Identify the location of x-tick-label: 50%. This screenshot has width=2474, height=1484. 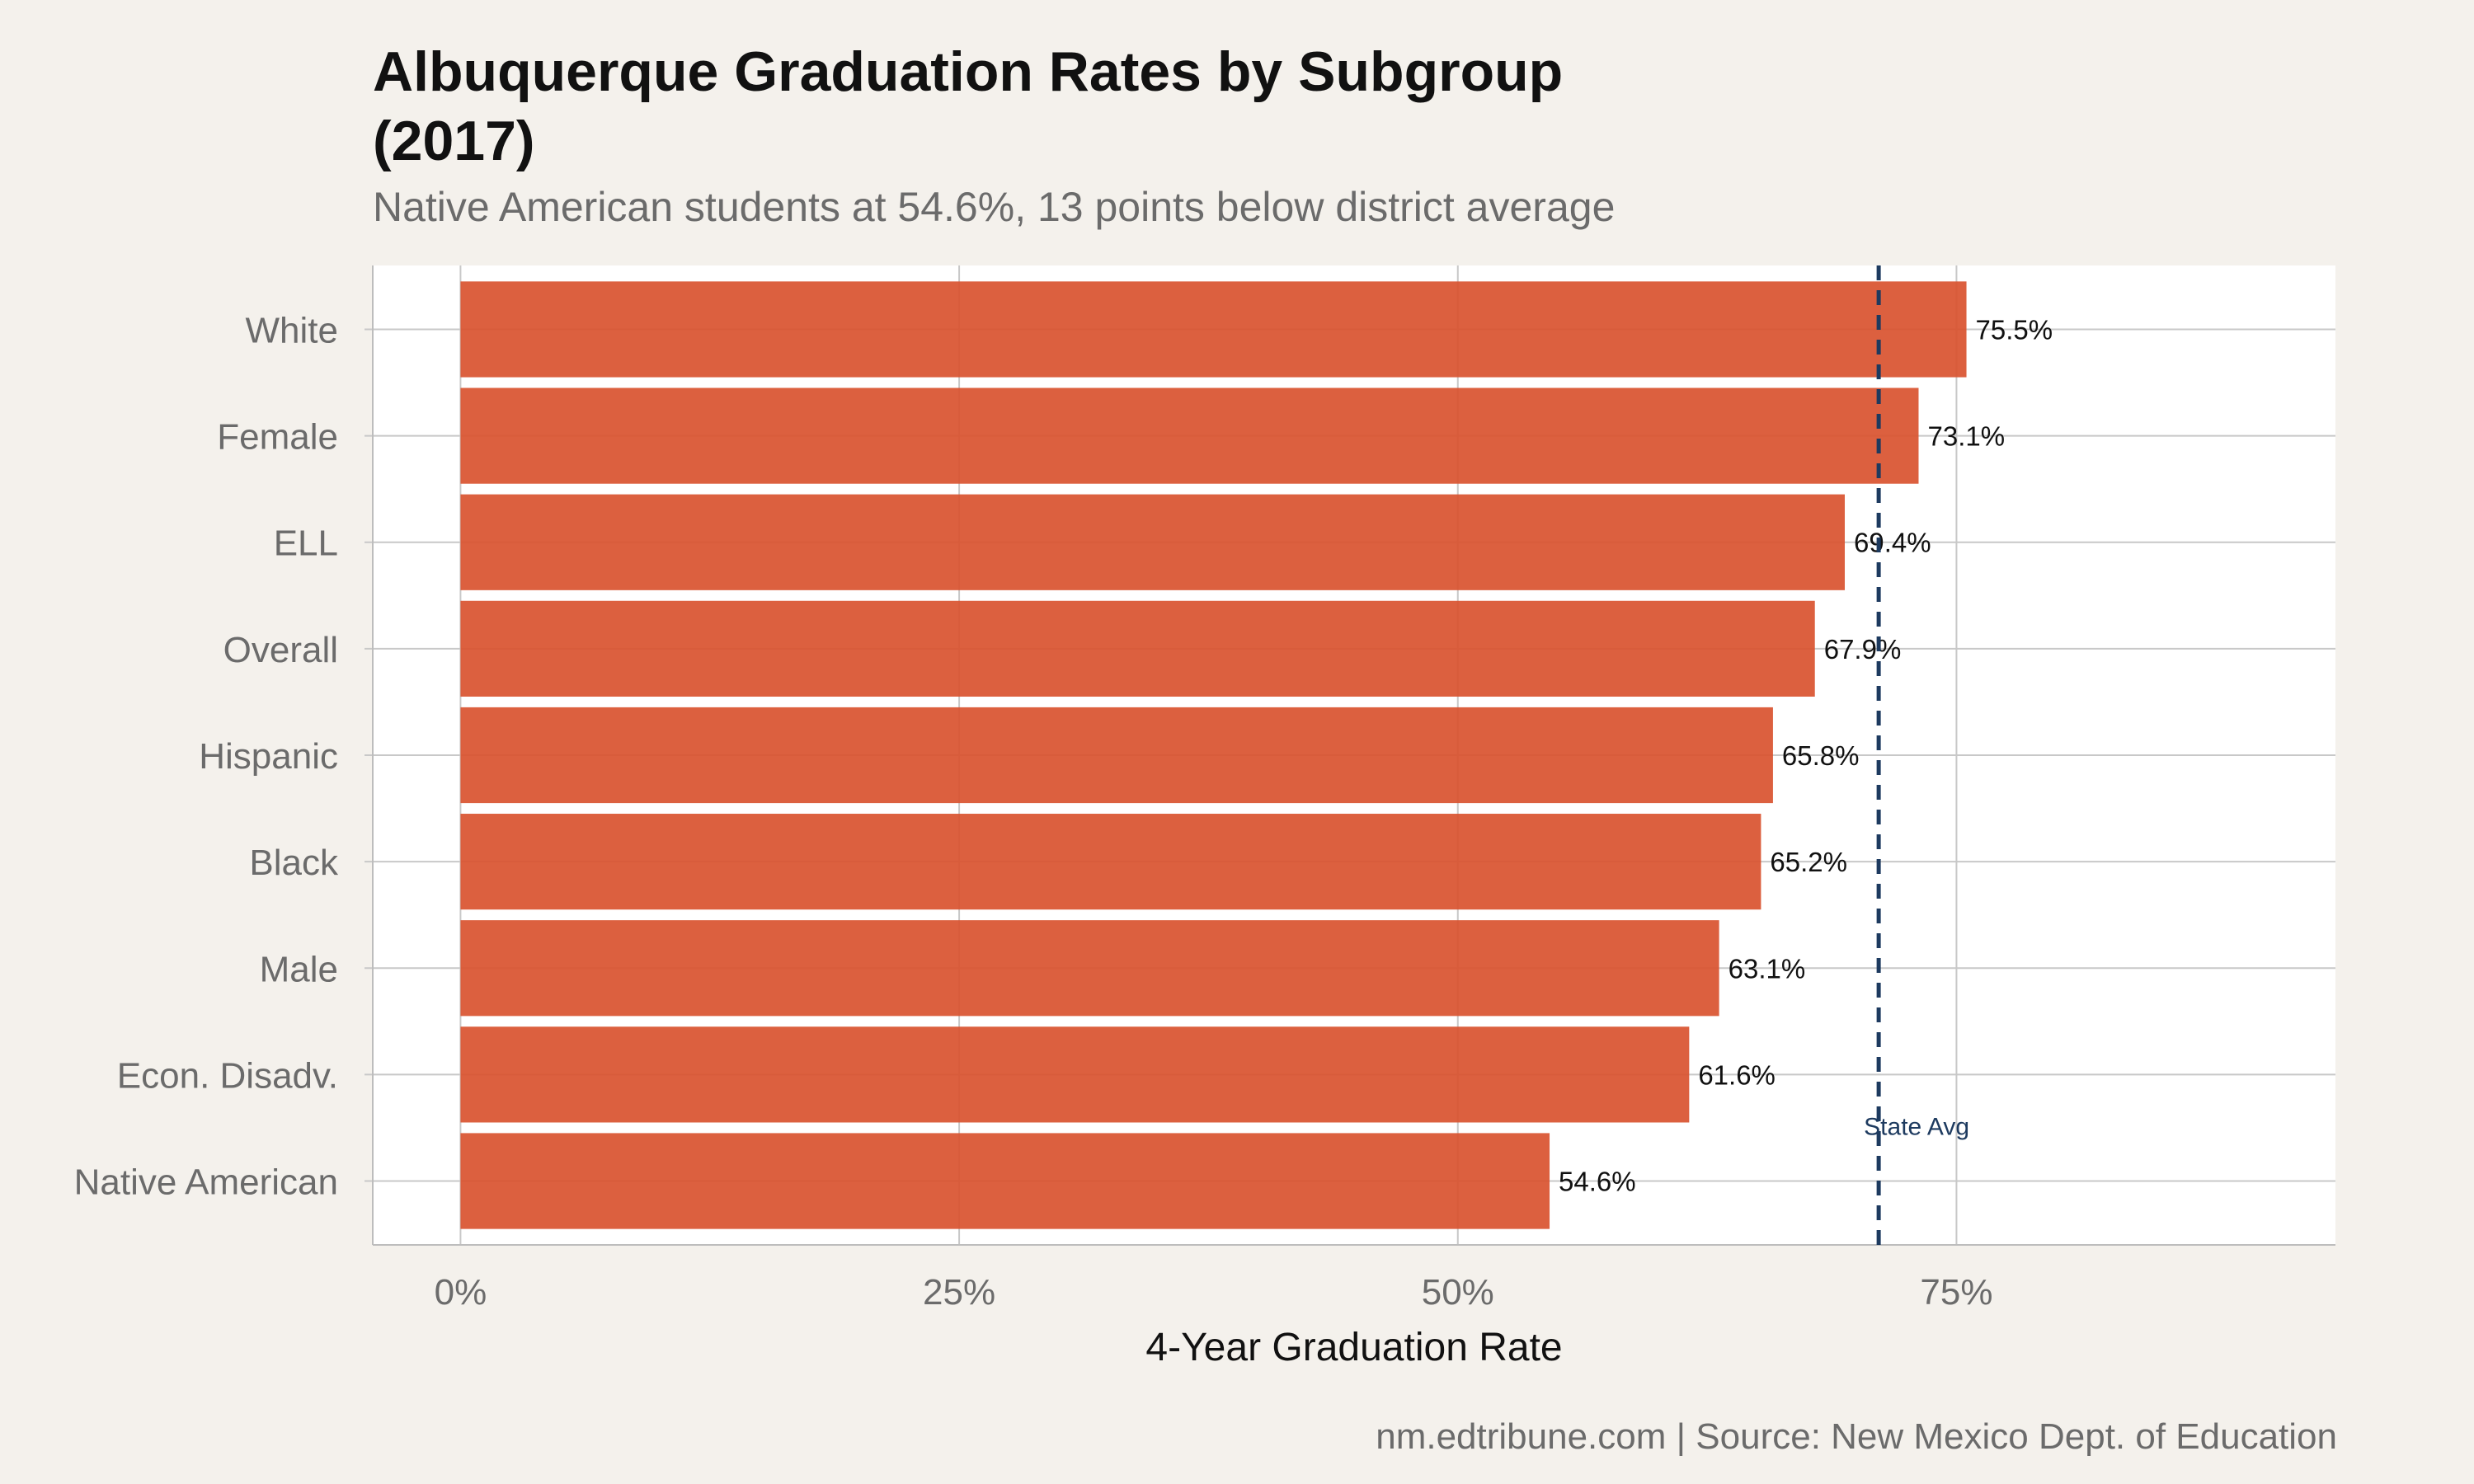
(1458, 1292).